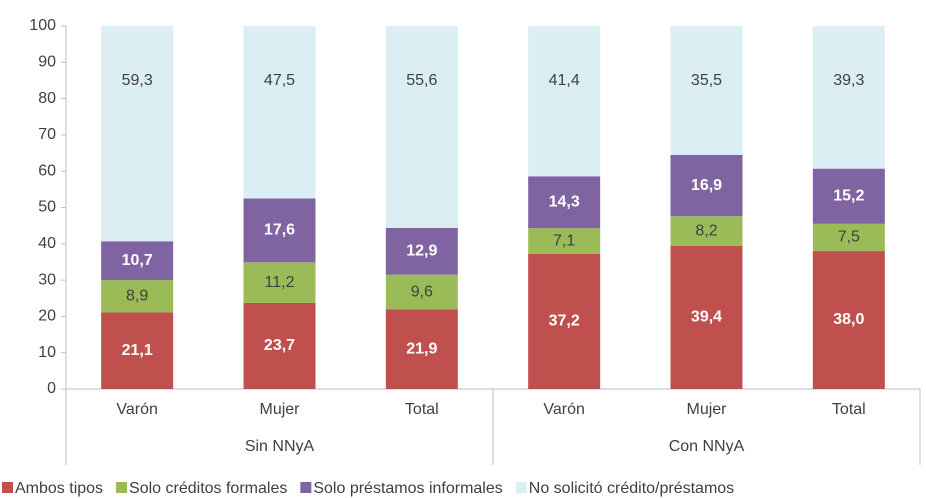 This screenshot has height=498, width=926. I want to click on value-label: 35,5, so click(706, 80).